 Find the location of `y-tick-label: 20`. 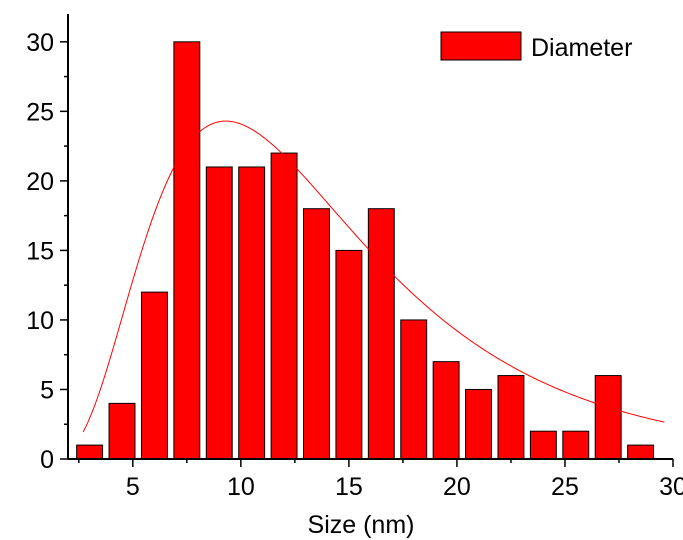

y-tick-label: 20 is located at coordinates (40, 182).